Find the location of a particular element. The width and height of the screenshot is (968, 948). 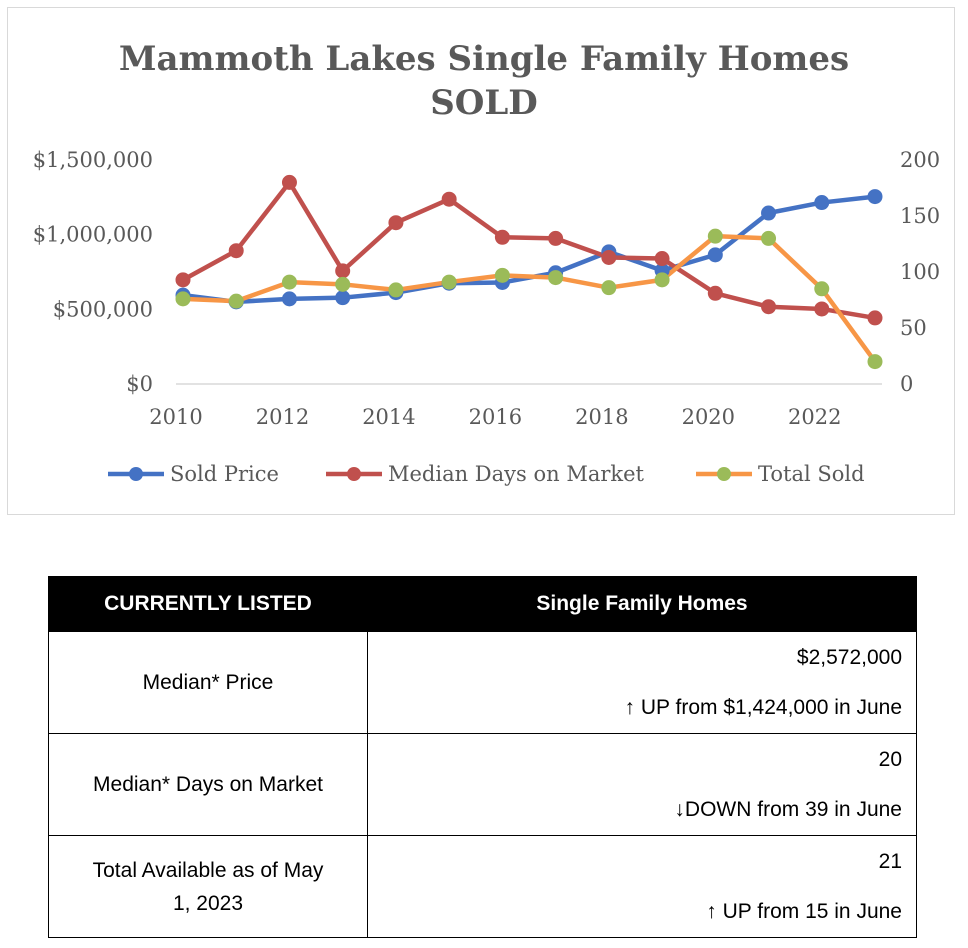

row-change: ↑ UP from $1,424,000 in June is located at coordinates (763, 707).